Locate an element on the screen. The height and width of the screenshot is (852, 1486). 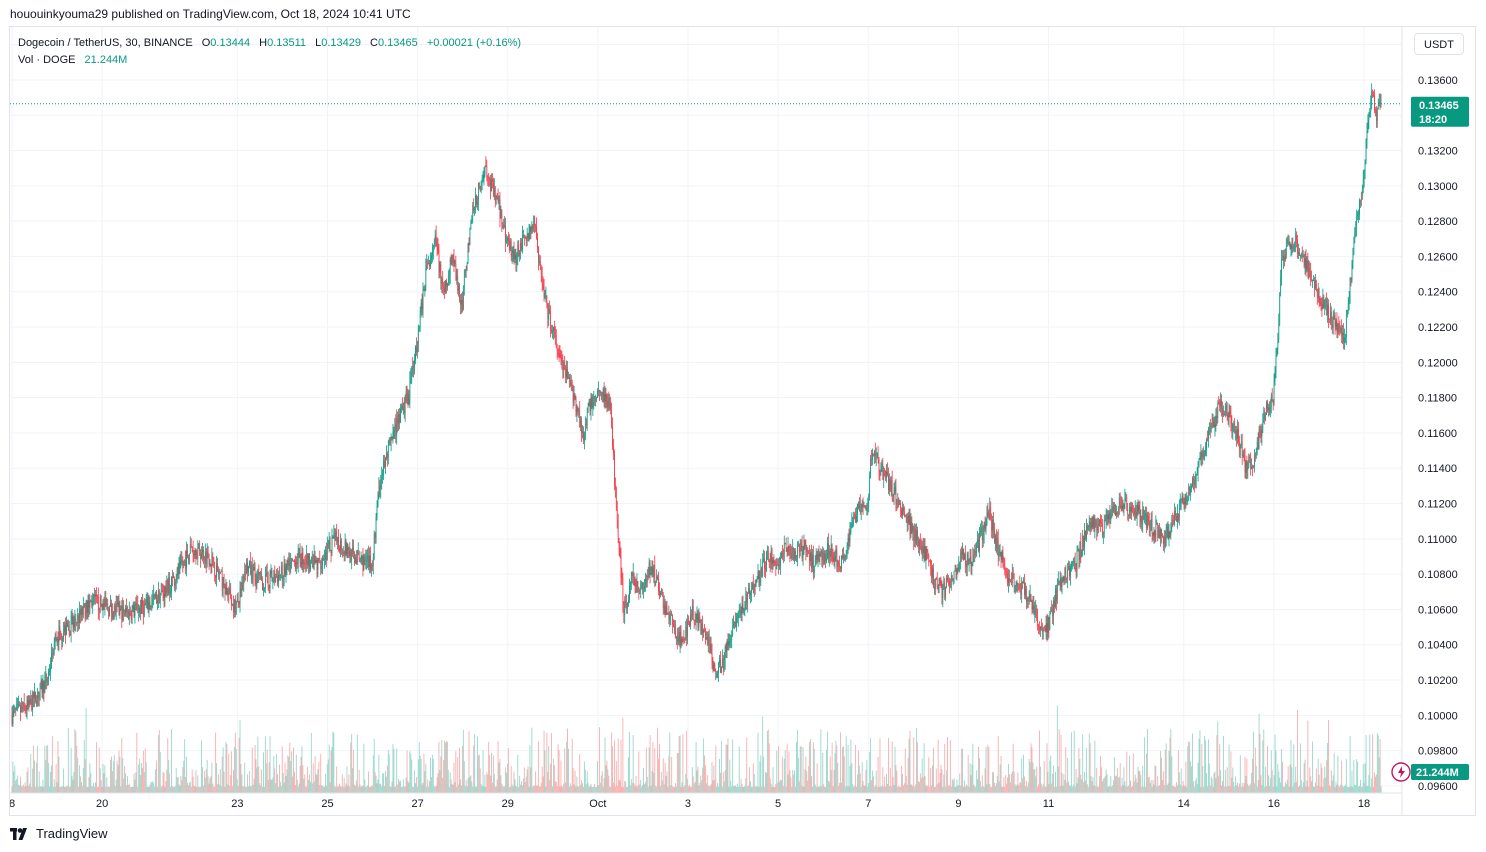
time-tick-label: 11 is located at coordinates (1048, 804).